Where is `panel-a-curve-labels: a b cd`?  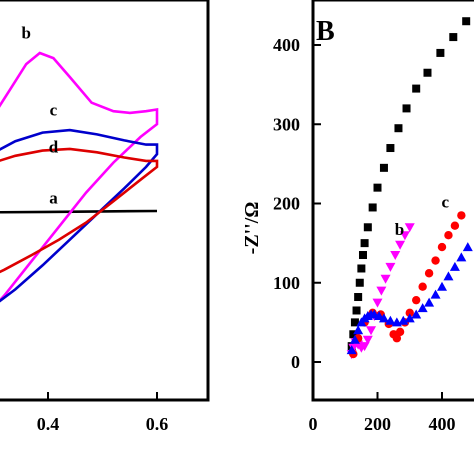 panel-a-curve-labels: a b cd is located at coordinates (39, 115).